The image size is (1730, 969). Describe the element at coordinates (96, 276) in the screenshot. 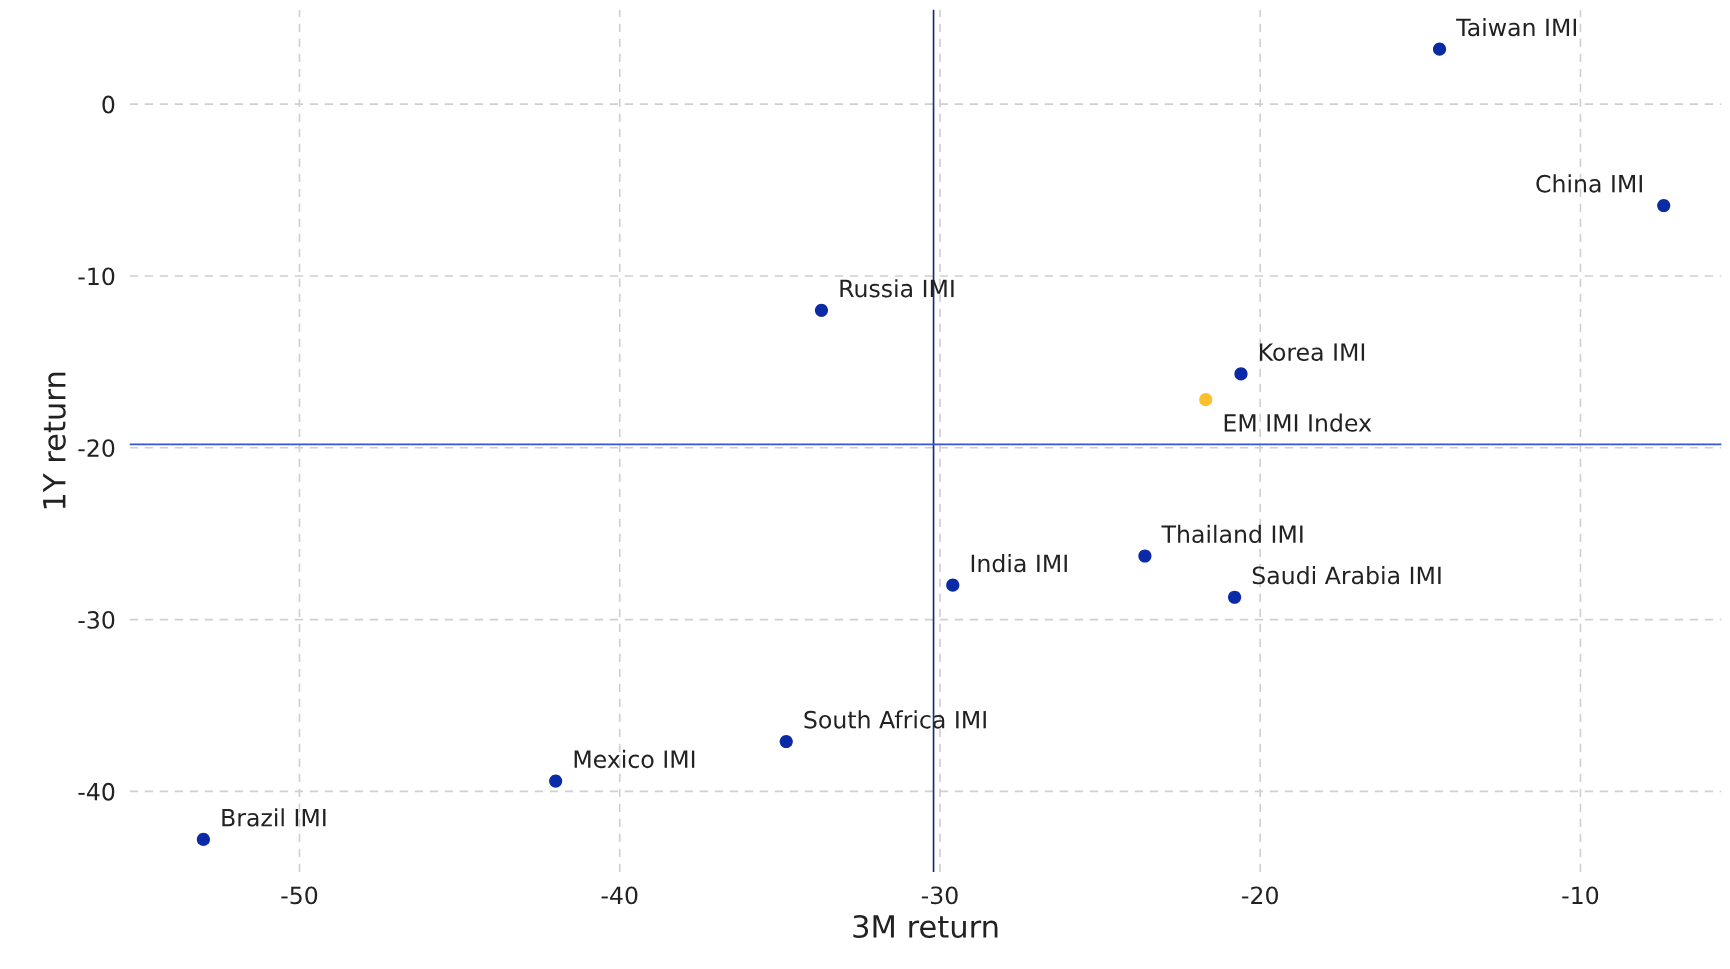

I see `y-tick-label: -10` at that location.